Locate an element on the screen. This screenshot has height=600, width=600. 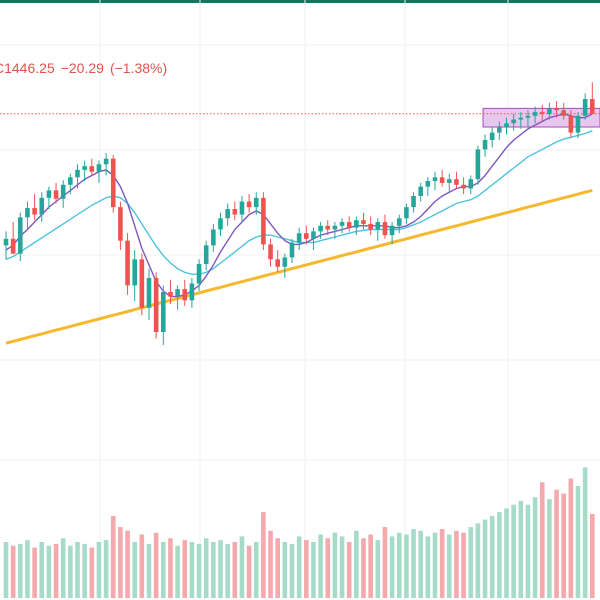
close-price: C1446.25 is located at coordinates (27, 68).